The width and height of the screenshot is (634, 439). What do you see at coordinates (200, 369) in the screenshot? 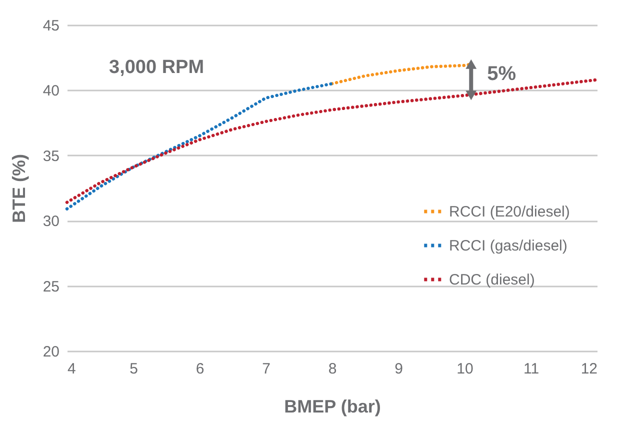
I see `x-tick-label: 6` at bounding box center [200, 369].